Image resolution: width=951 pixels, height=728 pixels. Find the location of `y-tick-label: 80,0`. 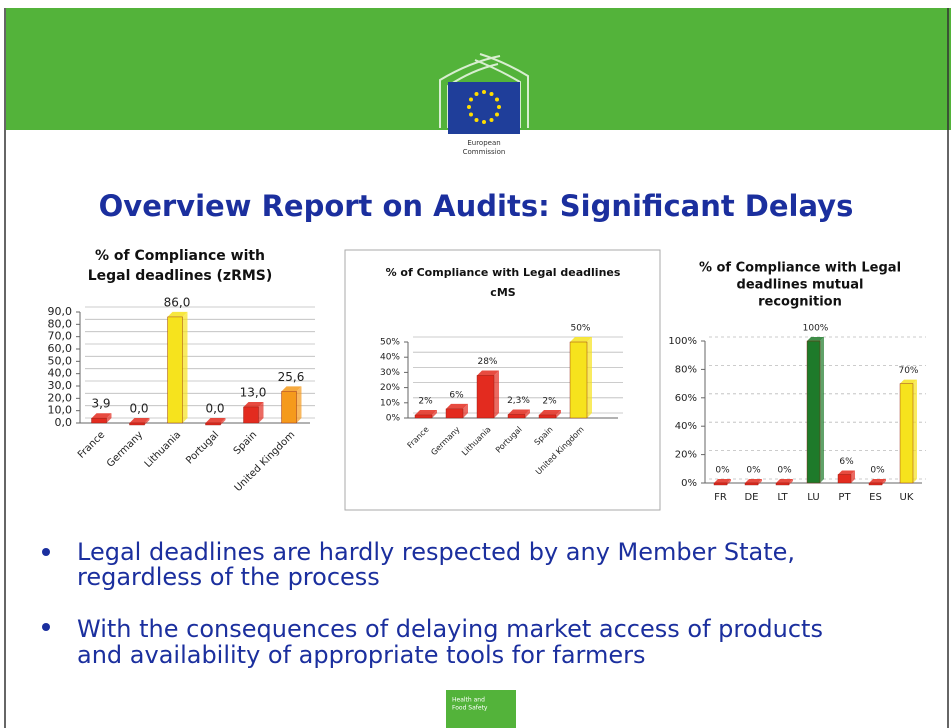

y-tick-label: 80,0 is located at coordinates (60, 323).